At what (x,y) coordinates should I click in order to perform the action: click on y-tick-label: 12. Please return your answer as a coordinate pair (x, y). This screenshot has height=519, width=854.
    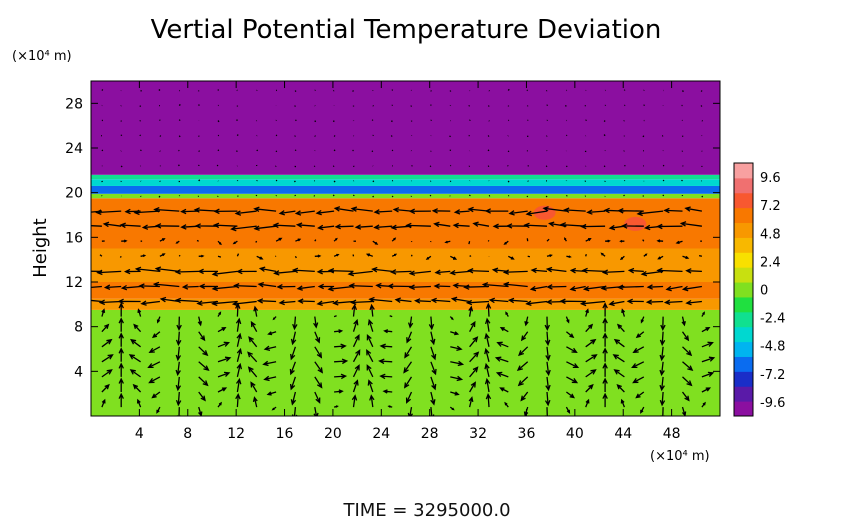
    Looking at the image, I should click on (74, 283).